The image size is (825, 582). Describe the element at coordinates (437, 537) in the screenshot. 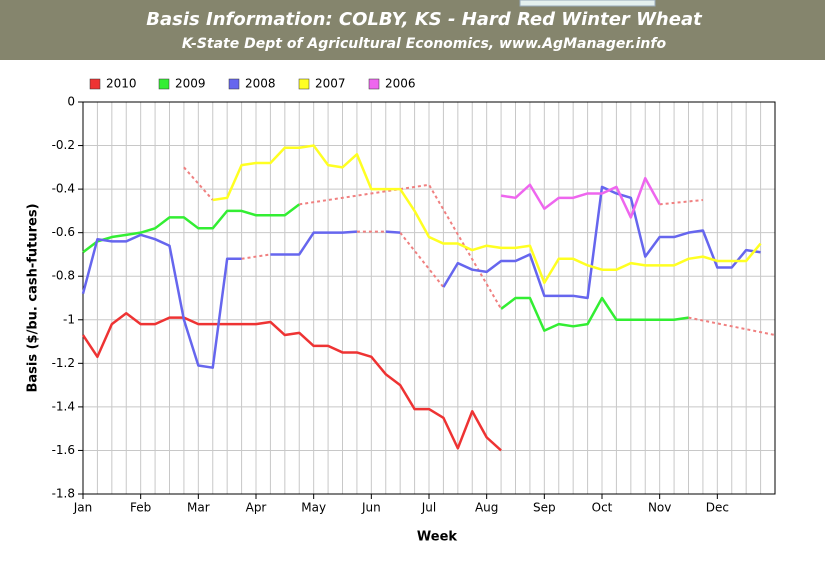

I see `x-axis-label: Week` at that location.